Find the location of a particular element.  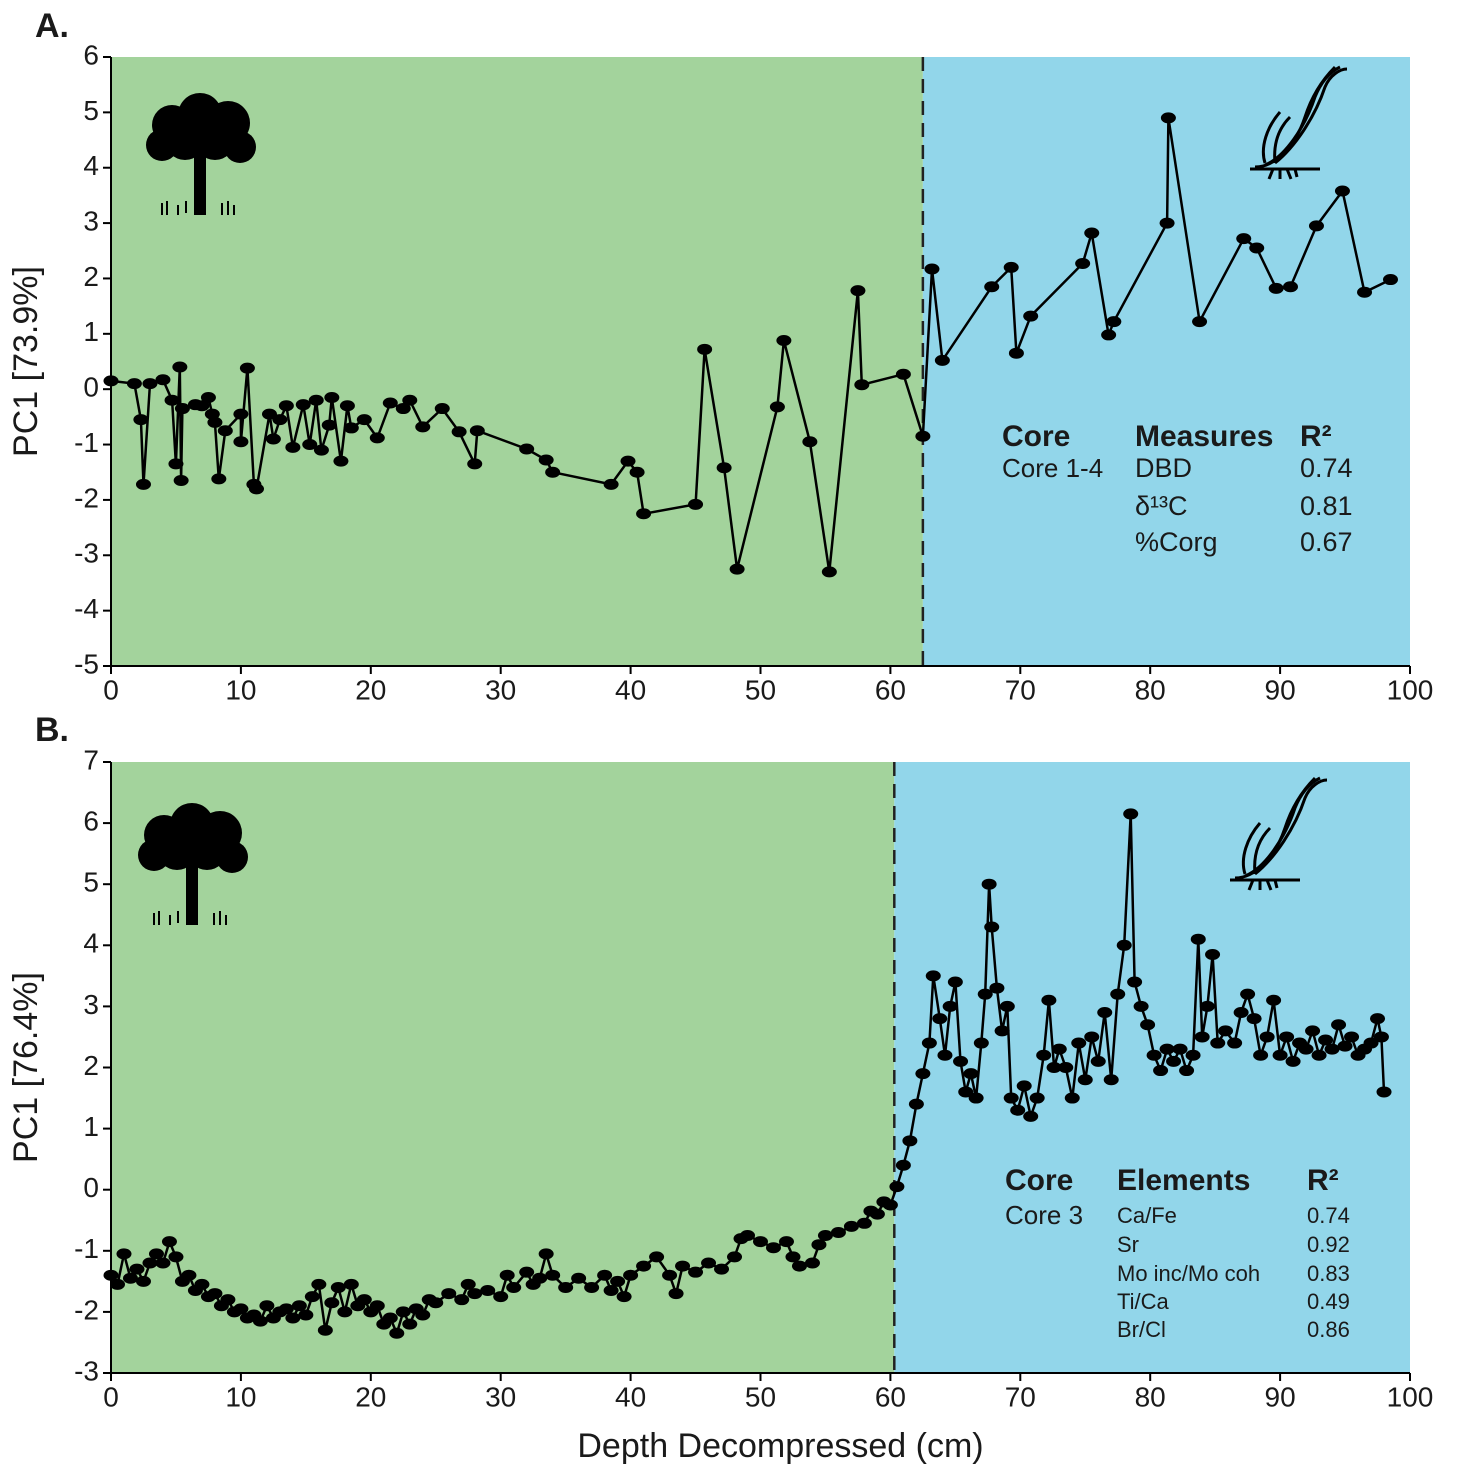

y-tick-label: -1 is located at coordinates (86, 442).